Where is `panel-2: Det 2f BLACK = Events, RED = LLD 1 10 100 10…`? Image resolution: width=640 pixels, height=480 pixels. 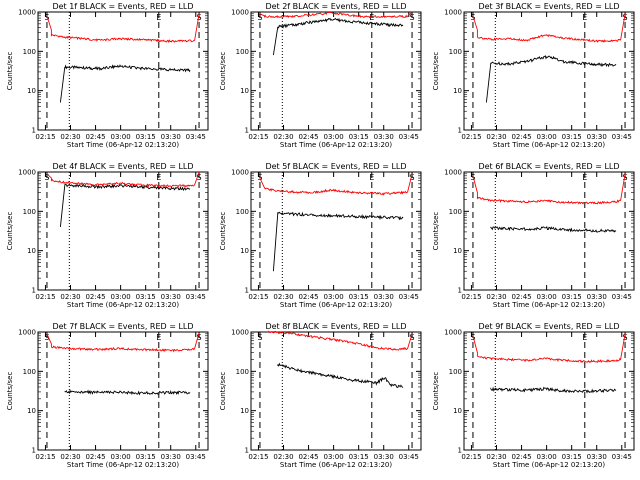
panel-2: Det 2f BLACK = Events, RED = LLD 1 10 100 10… is located at coordinates (320, 75).